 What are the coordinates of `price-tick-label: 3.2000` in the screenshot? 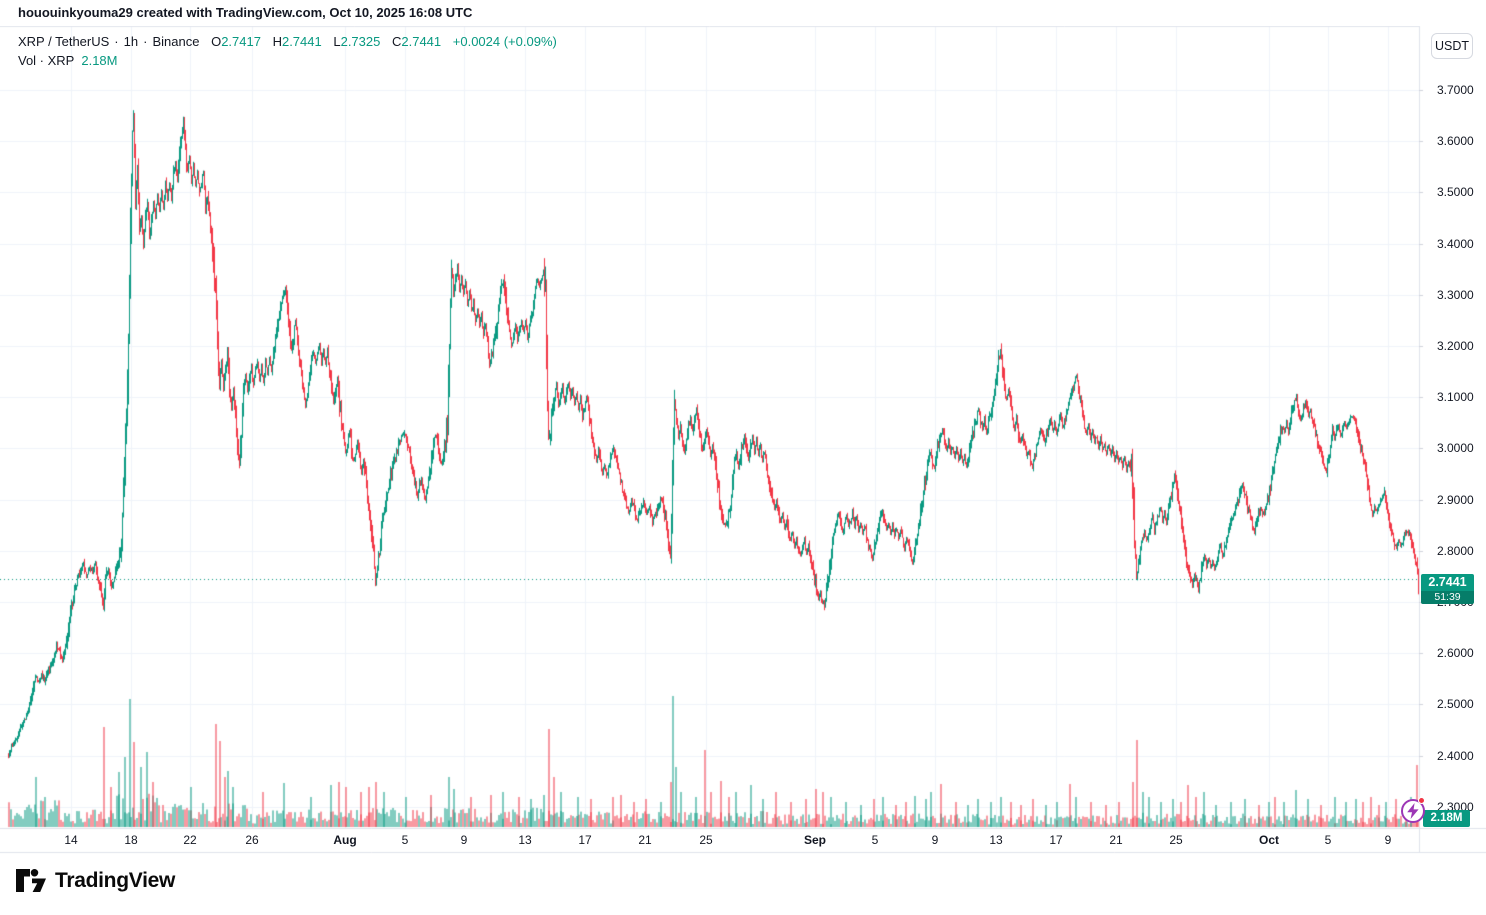 It's located at (1455, 346).